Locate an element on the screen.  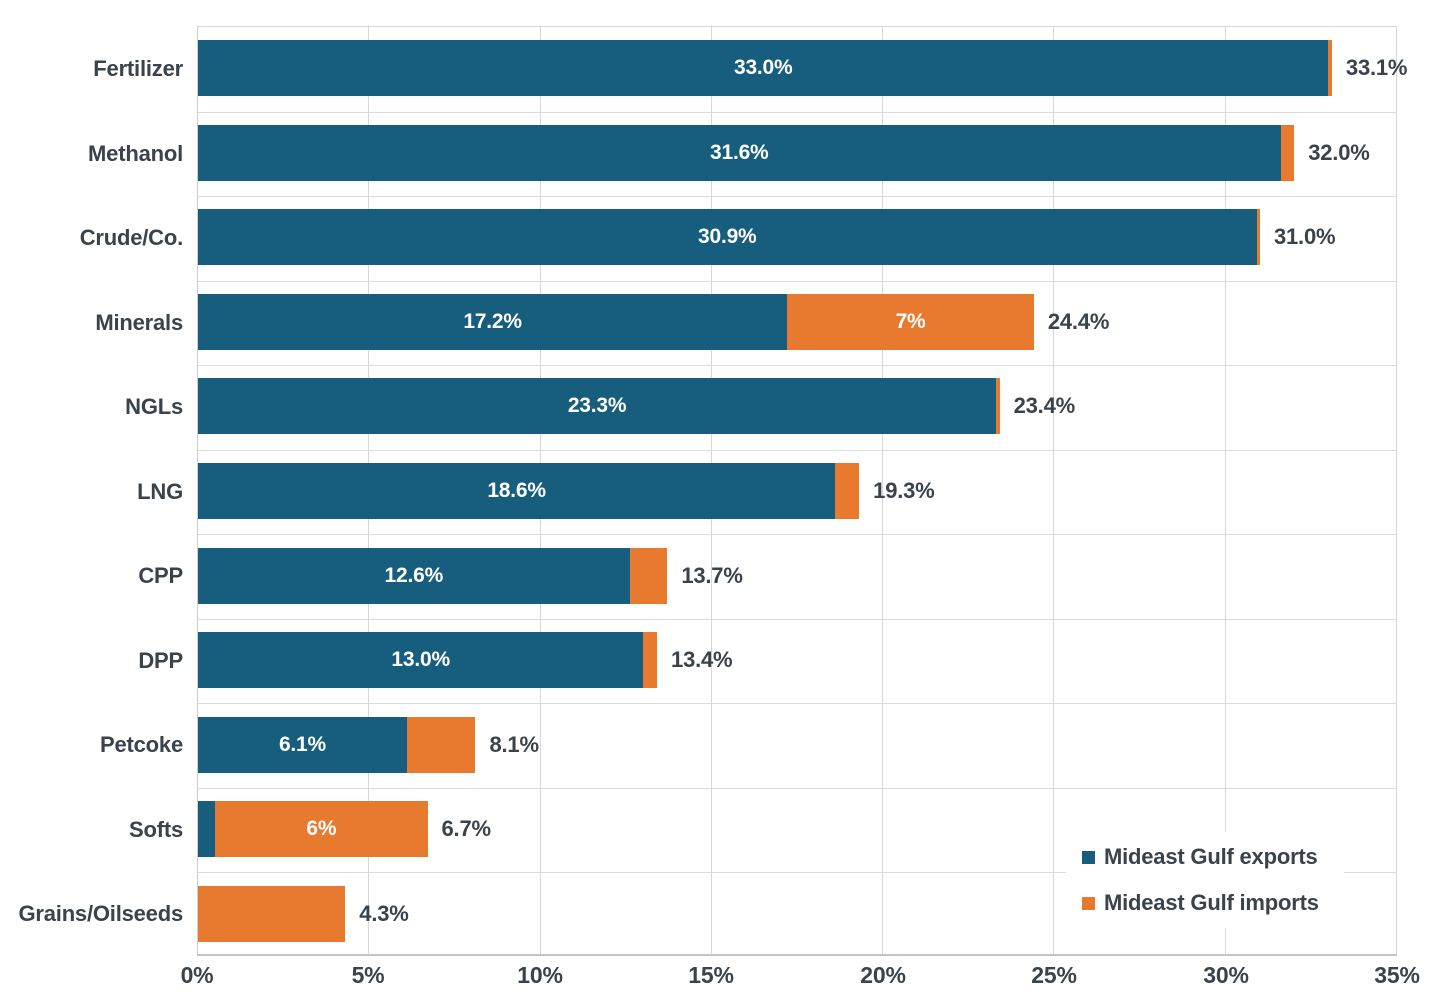
bar-row: 13.0% 13.4% is located at coordinates (797, 660).